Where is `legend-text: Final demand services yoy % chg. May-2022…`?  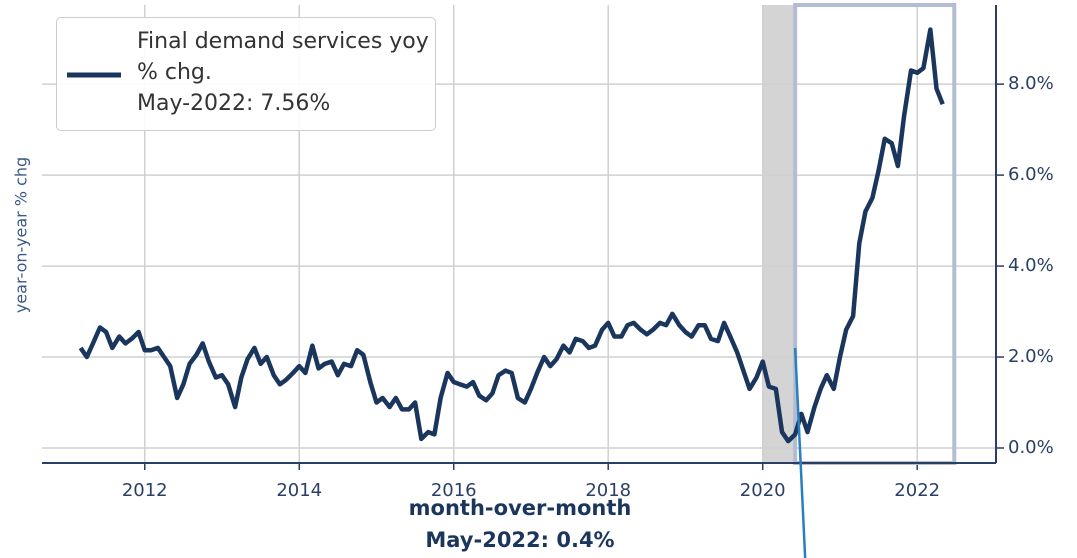
legend-text: Final demand services yoy % chg. May-2022… is located at coordinates (287, 72).